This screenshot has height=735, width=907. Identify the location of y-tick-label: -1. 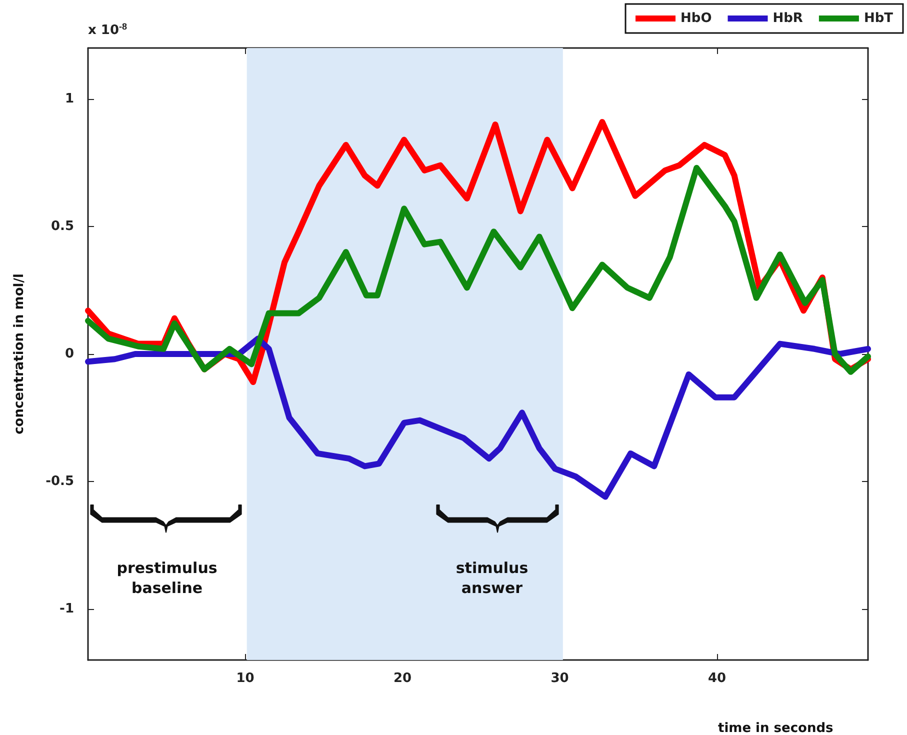
(67, 609).